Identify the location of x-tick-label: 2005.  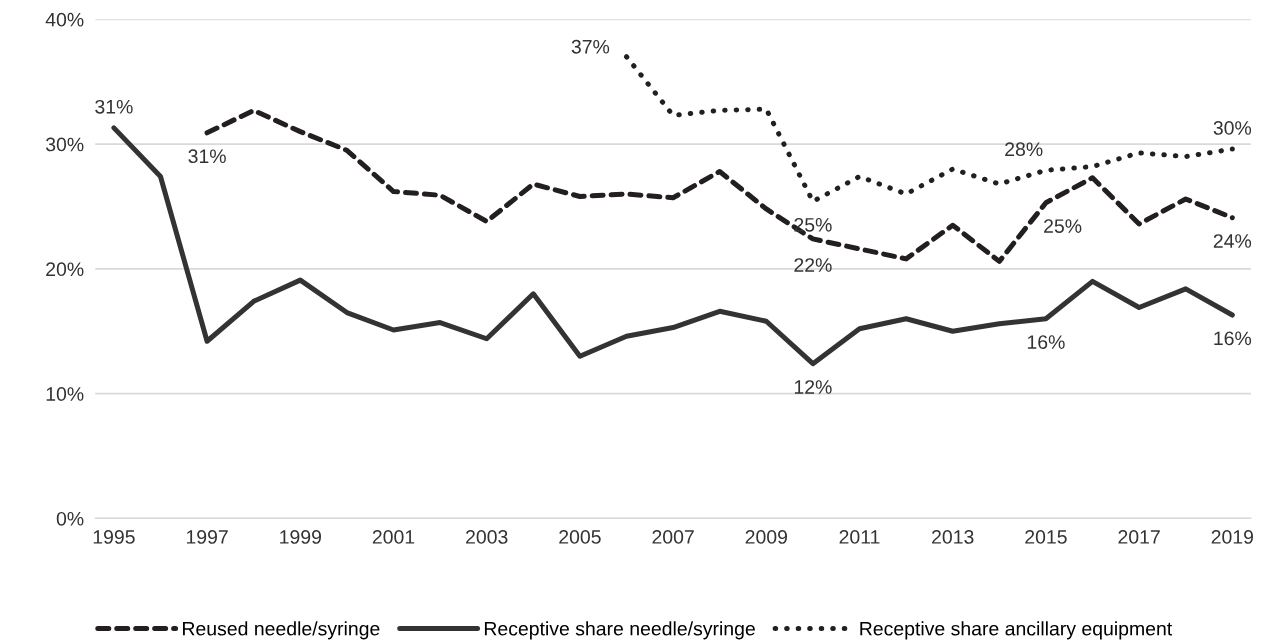
(580, 537).